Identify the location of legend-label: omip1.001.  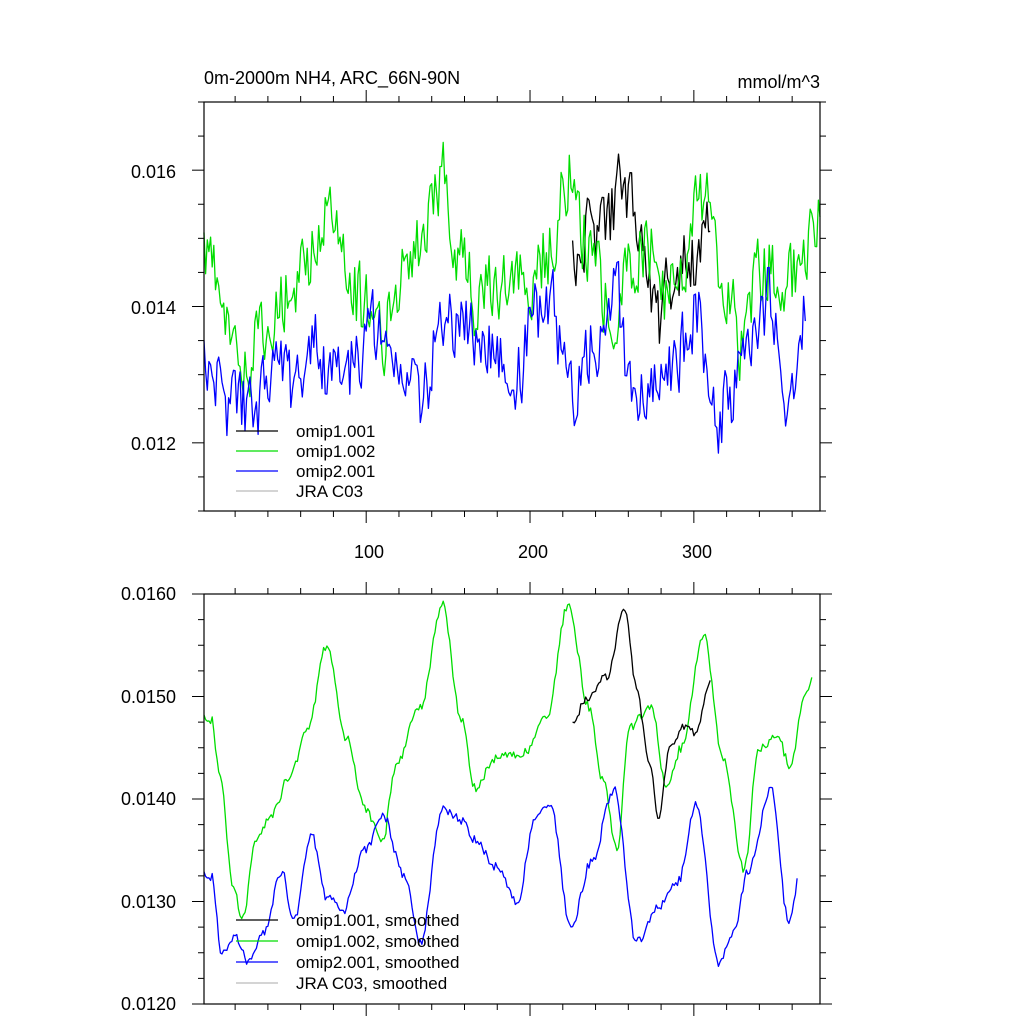
(335, 431).